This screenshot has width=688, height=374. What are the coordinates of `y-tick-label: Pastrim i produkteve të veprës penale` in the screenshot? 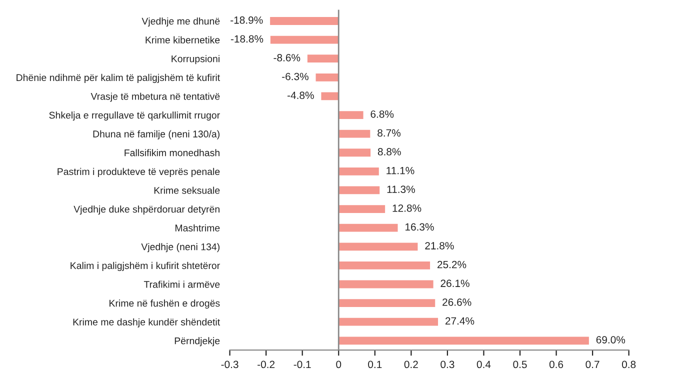 It's located at (139, 172).